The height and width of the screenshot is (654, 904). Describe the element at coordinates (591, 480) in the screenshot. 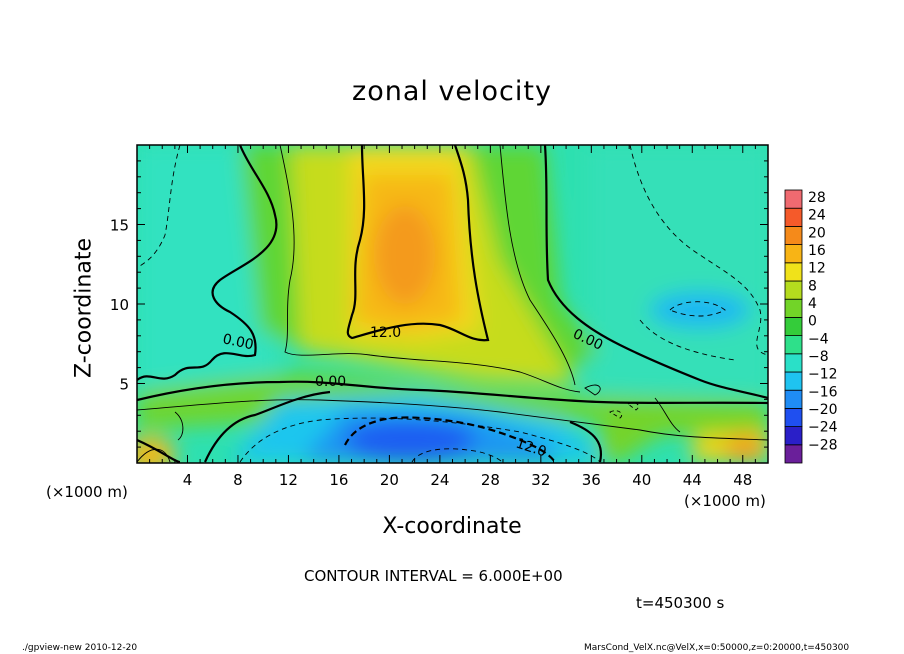

I see `x-tick-label: 36` at that location.